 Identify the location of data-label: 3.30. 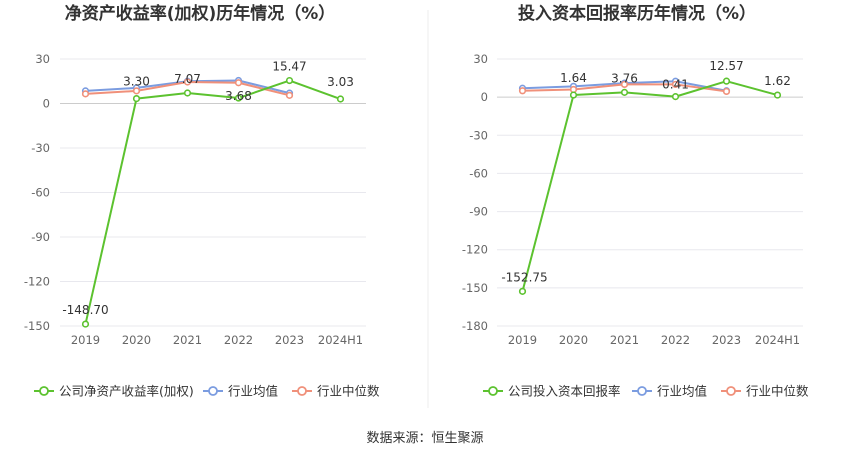
(136, 82).